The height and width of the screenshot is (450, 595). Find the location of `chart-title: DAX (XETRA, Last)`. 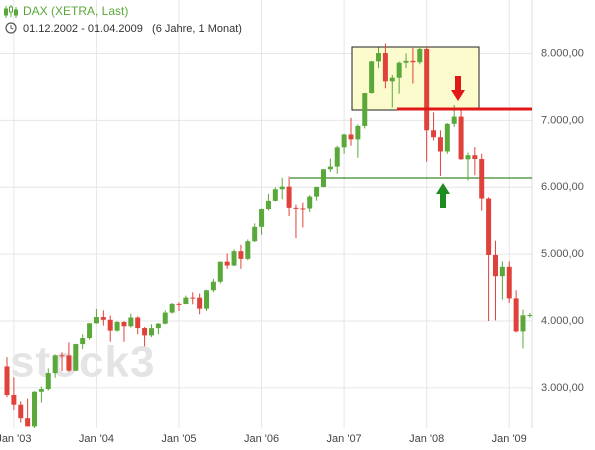

chart-title: DAX (XETRA, Last) is located at coordinates (75, 11).